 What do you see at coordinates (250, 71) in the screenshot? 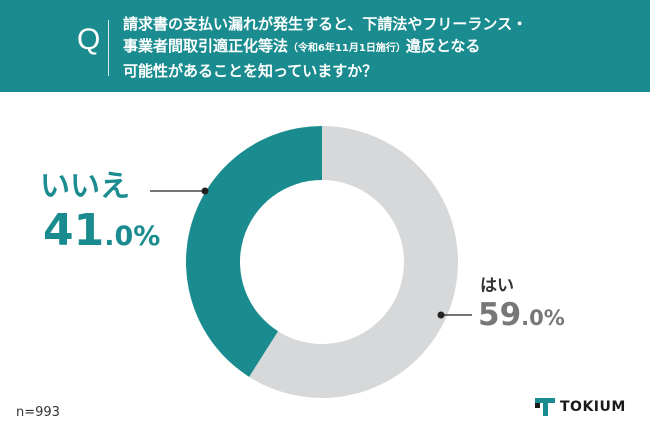
I see `question-line-3: 可能性があることを知っていますか？` at bounding box center [250, 71].